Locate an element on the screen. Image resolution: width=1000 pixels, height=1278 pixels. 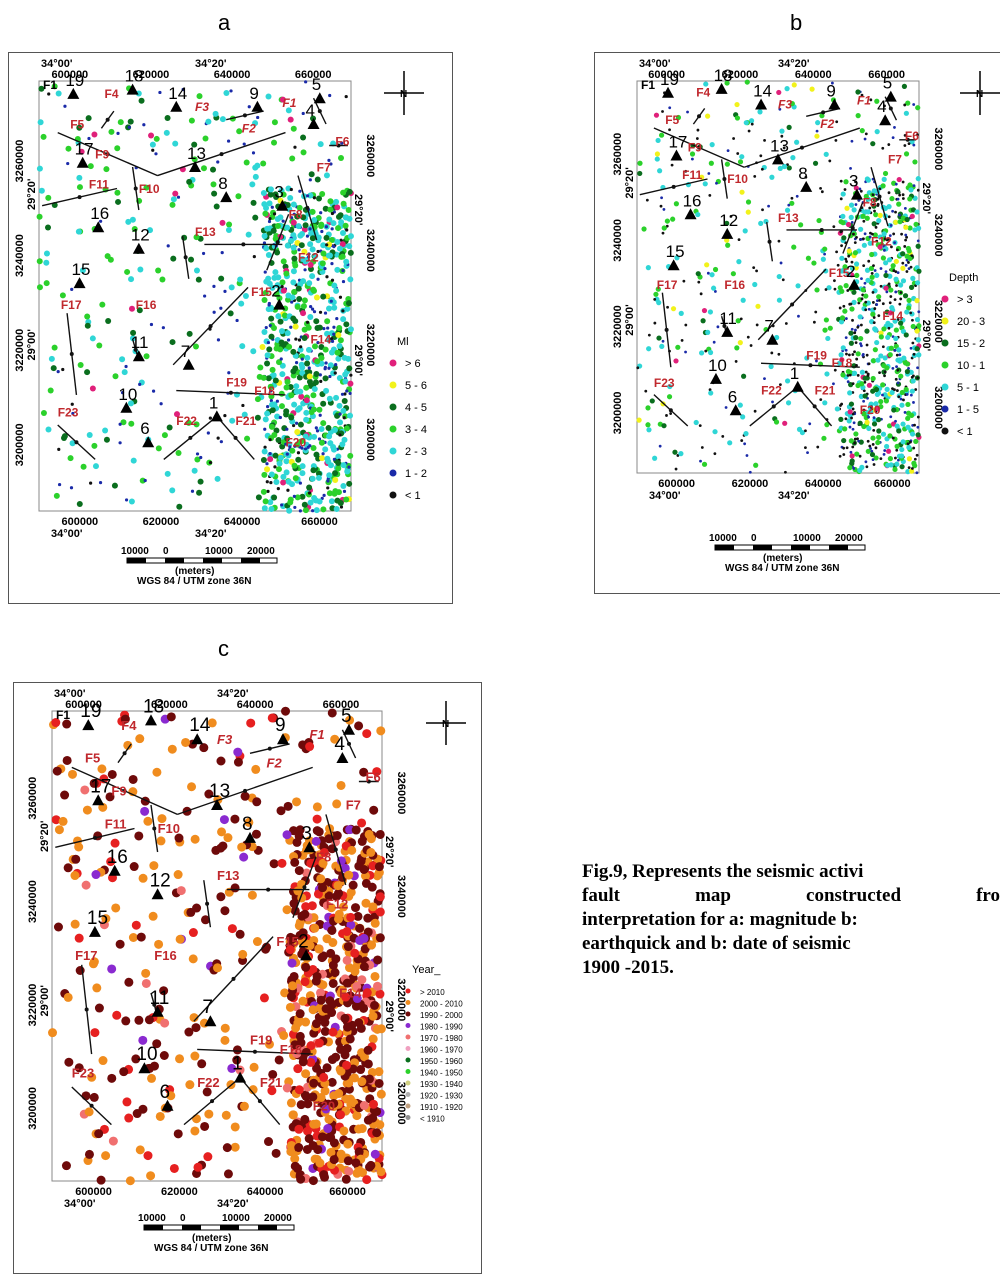
legend-label: 1980 - 1990 is located at coordinates (441, 1027).